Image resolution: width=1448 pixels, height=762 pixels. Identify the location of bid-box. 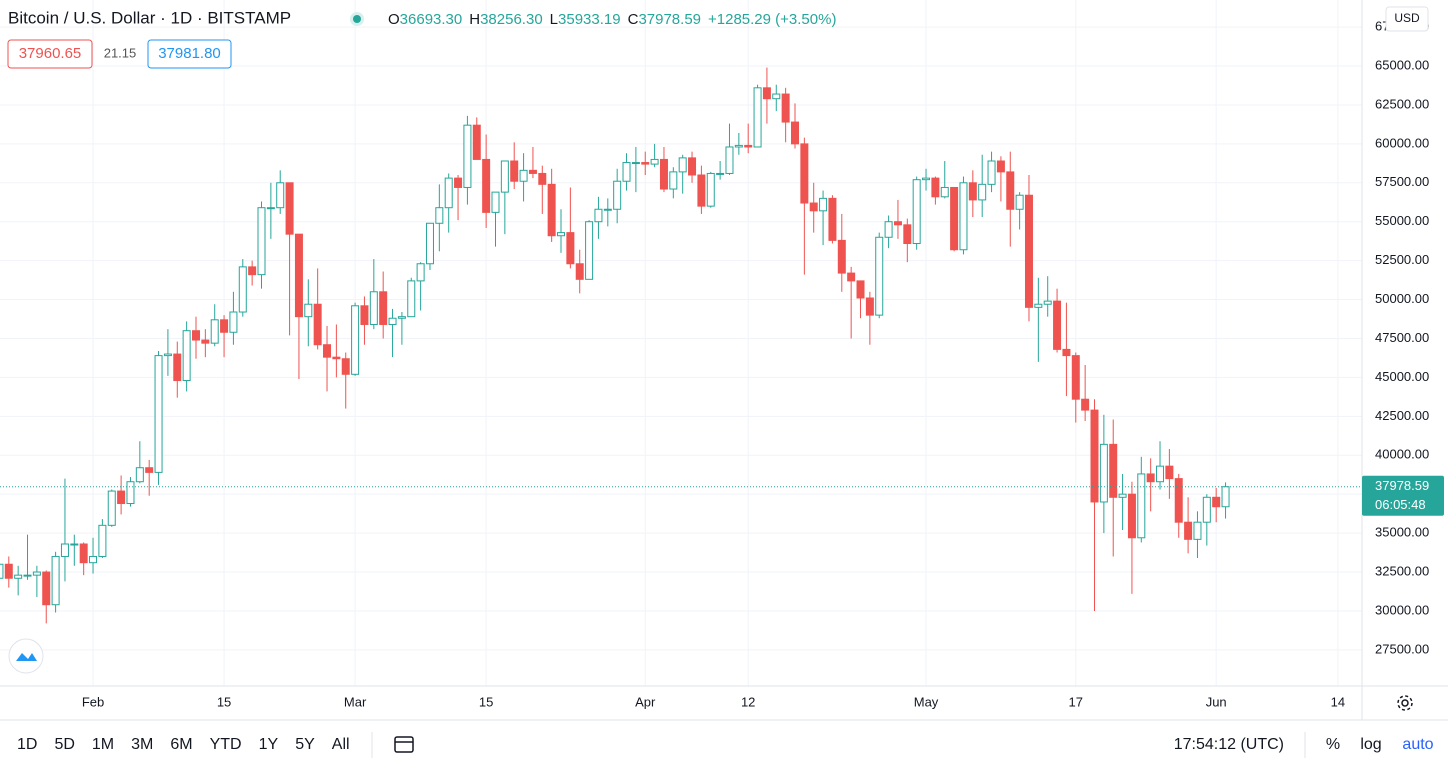
(50, 54).